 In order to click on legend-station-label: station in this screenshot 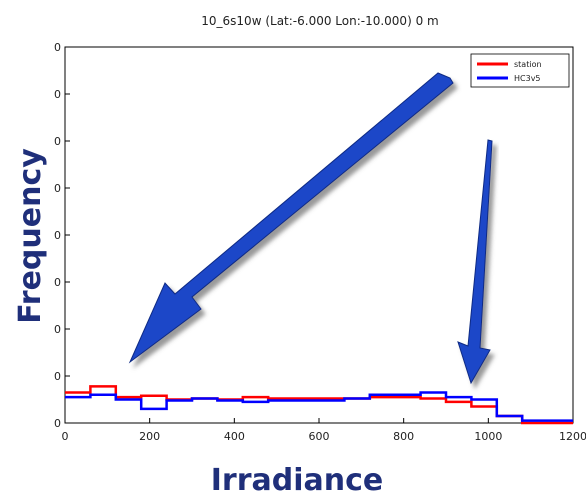, I will do `click(528, 64)`.